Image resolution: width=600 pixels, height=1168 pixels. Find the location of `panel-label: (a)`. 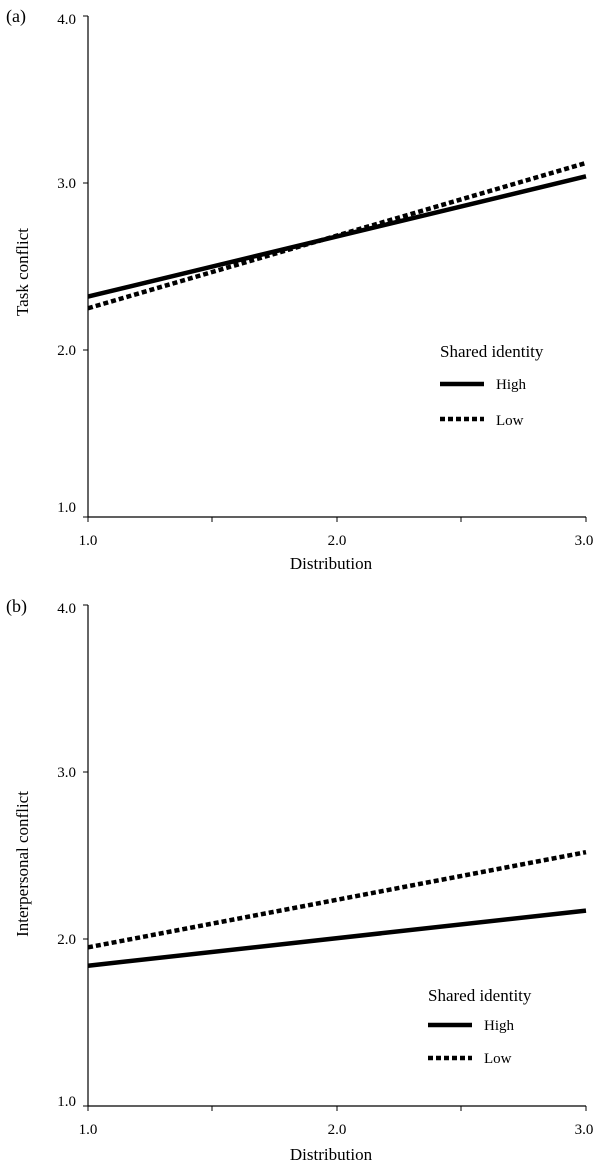

panel-label: (a) is located at coordinates (16, 16).